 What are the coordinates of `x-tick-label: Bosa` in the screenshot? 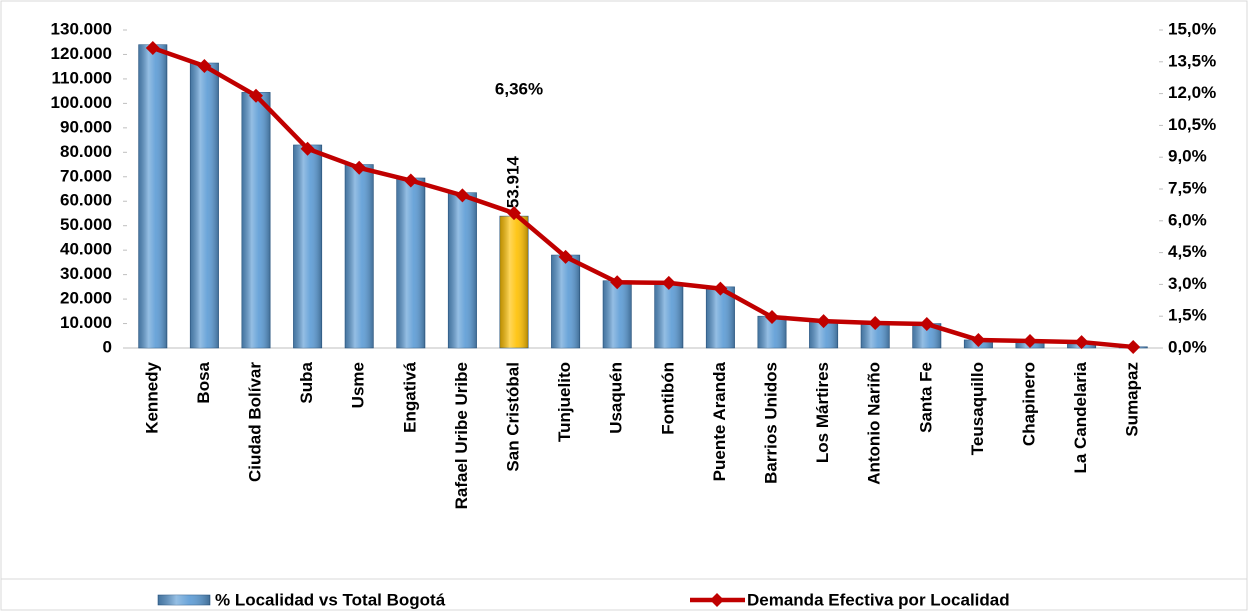 It's located at (203, 382).